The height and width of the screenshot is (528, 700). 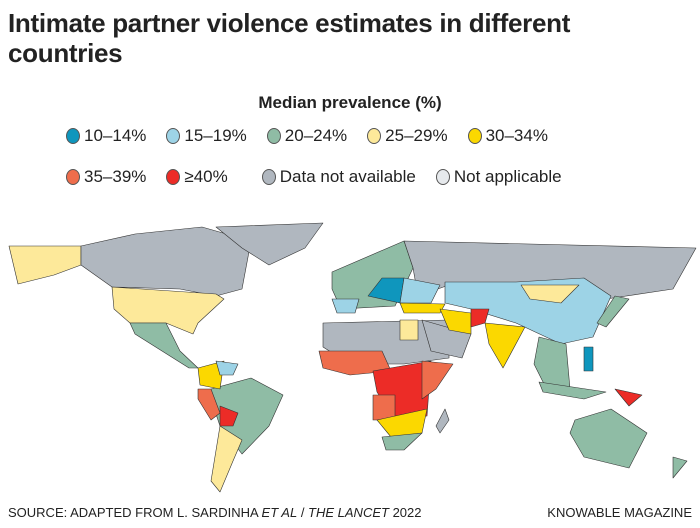 I want to click on legend-item: 20–24%, so click(x=307, y=136).